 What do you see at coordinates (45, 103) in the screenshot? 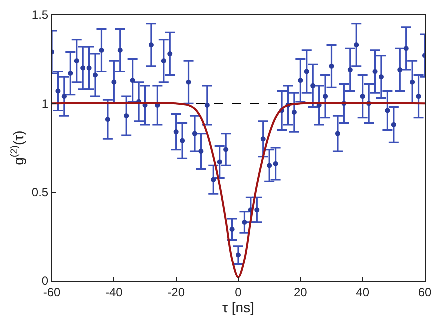
I see `y-tick-label: 1` at bounding box center [45, 103].